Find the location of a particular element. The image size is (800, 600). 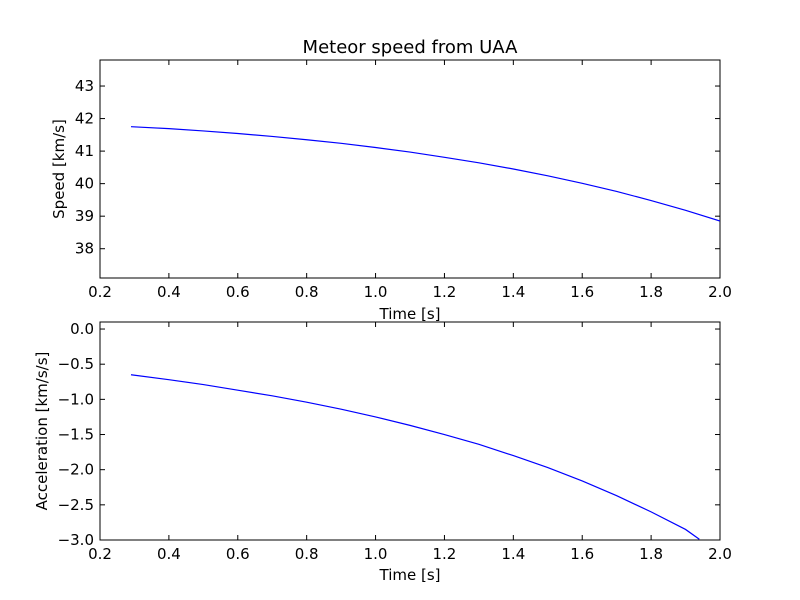

acceleration-y-tick-label: −3.0 is located at coordinates (76, 540).